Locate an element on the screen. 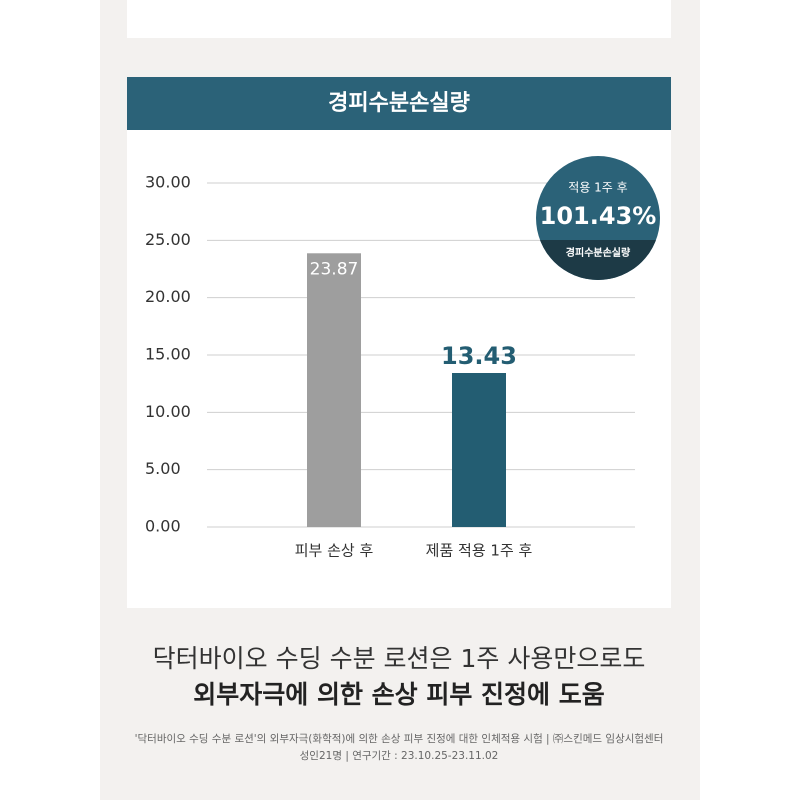 Image resolution: width=800 pixels, height=800 pixels. y-tick-label: 25.00 is located at coordinates (168, 239).